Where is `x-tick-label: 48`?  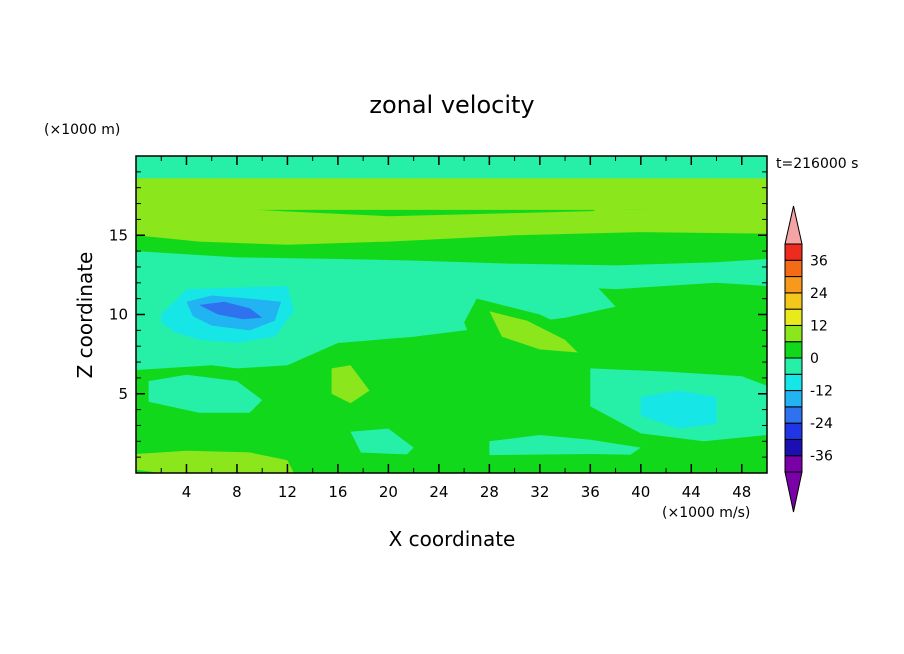 x-tick-label: 48 is located at coordinates (741, 492).